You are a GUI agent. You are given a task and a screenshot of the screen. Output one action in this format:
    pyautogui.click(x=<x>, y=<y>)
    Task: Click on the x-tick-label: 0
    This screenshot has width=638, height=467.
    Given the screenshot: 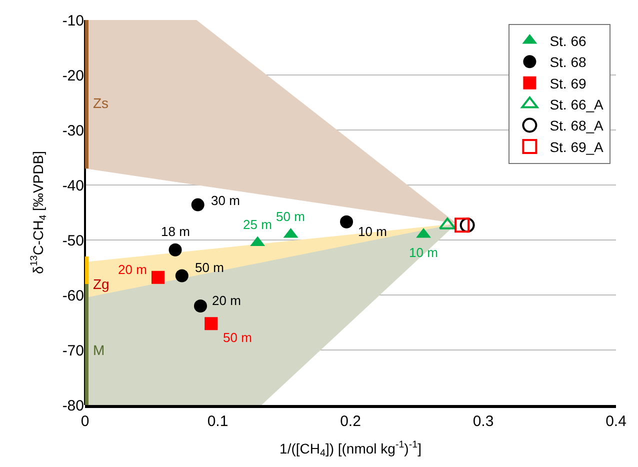 What is the action you would take?
    pyautogui.click(x=85, y=421)
    